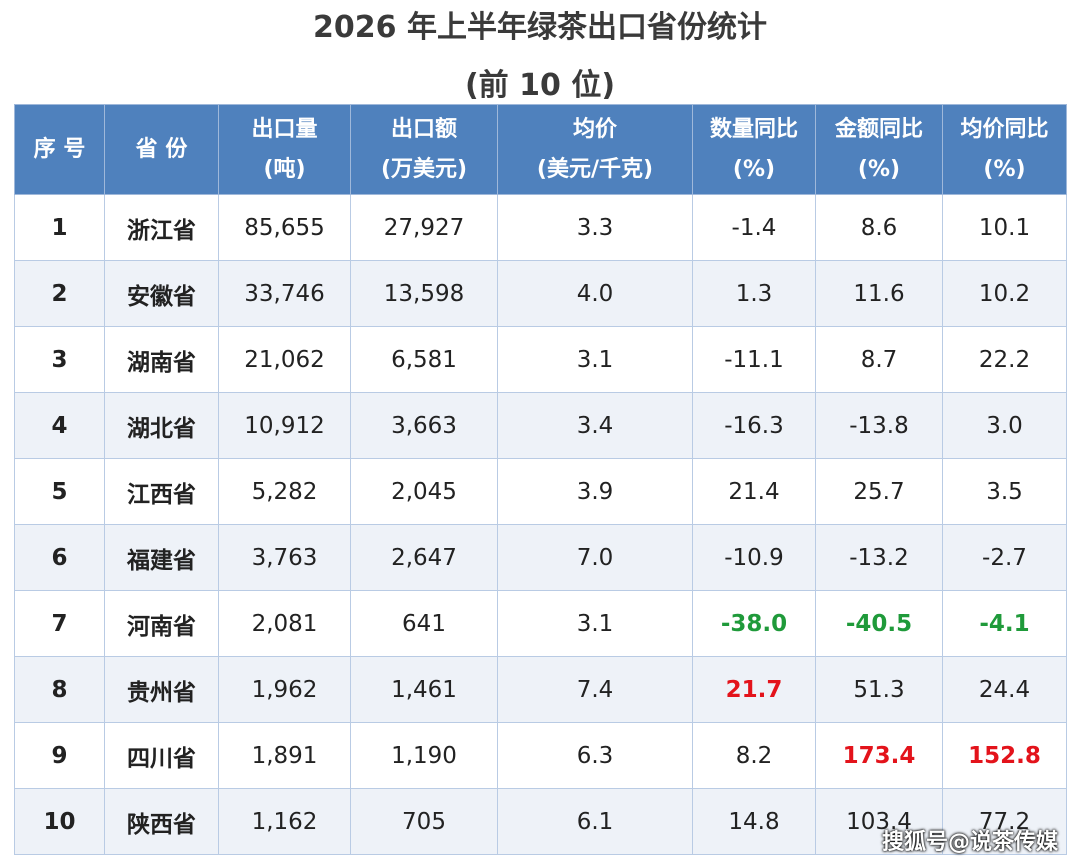 This screenshot has height=864, width=1080. Describe the element at coordinates (595, 359) in the screenshot. I see `table-cell: 3.1` at that location.